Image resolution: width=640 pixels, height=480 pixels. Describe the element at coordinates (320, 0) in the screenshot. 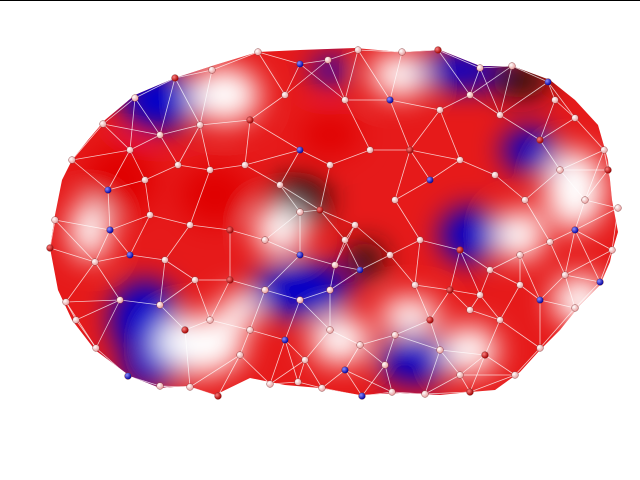

I see `top-border-line` at that location.